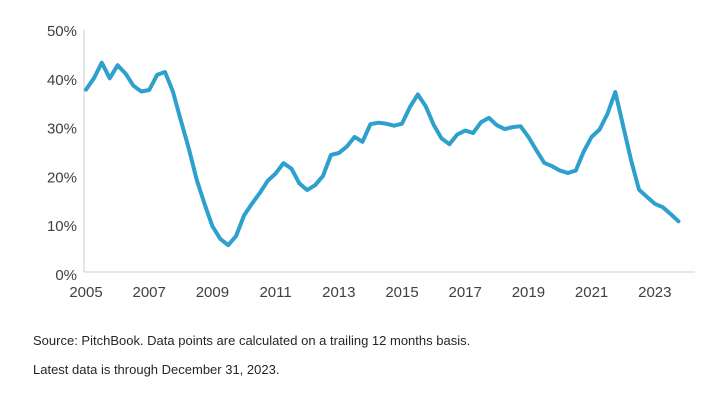 The height and width of the screenshot is (400, 719). I want to click on x-tick-label: 2019, so click(528, 292).